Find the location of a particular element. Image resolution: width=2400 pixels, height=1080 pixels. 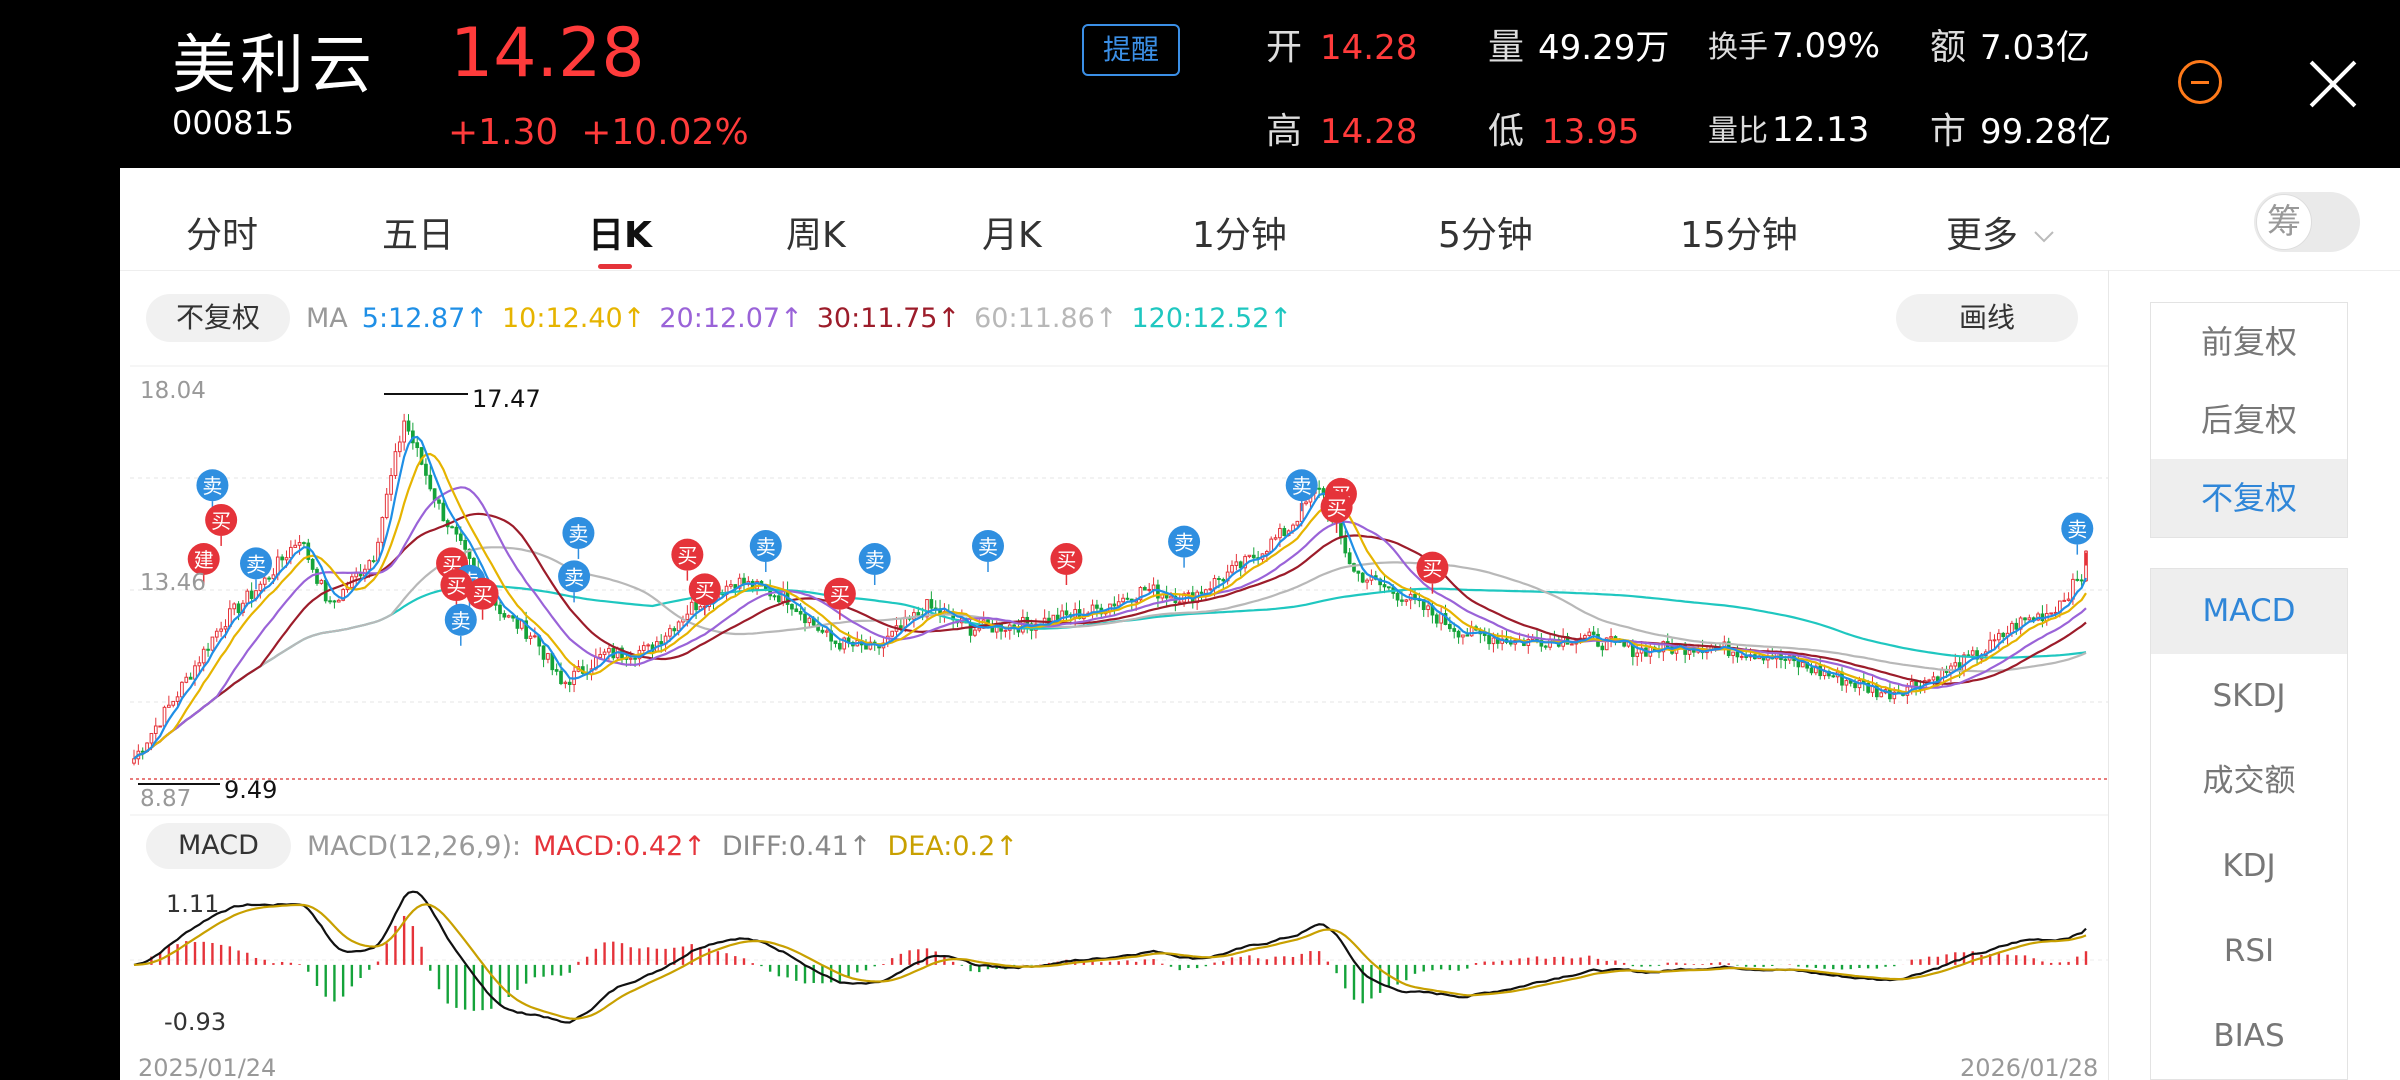

side-indicator-bias: BIAS is located at coordinates (2249, 1036).